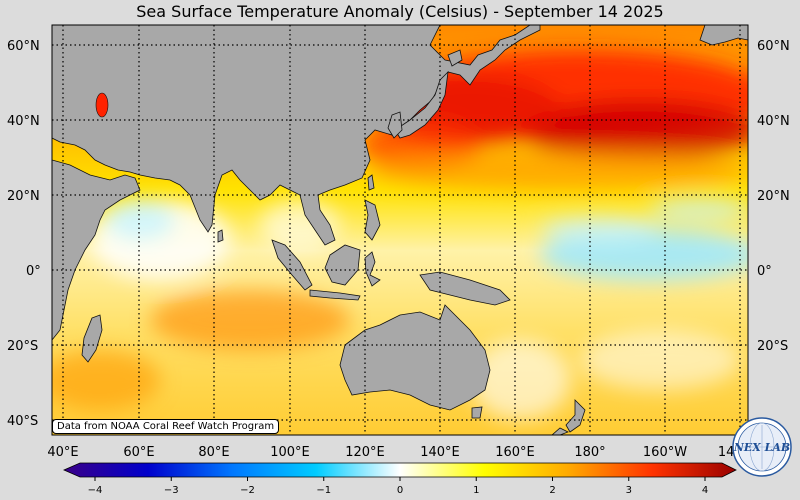  I want to click on colorbar: −4 −3 −2 −1 0 1 2 3 4, so click(400, 479).